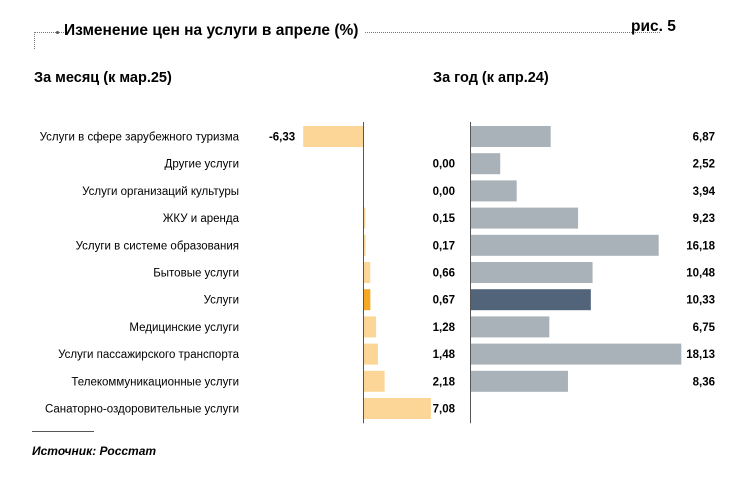  What do you see at coordinates (700, 246) in the screenshot?
I see `year-value-label: 16,18` at bounding box center [700, 246].